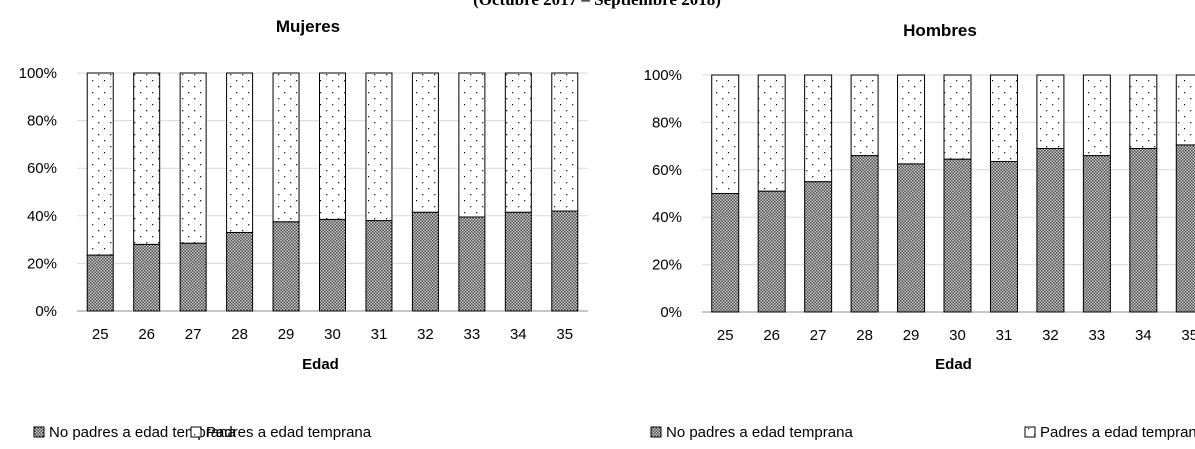 The width and height of the screenshot is (1195, 449). I want to click on chart-title: Hombres, so click(940, 30).